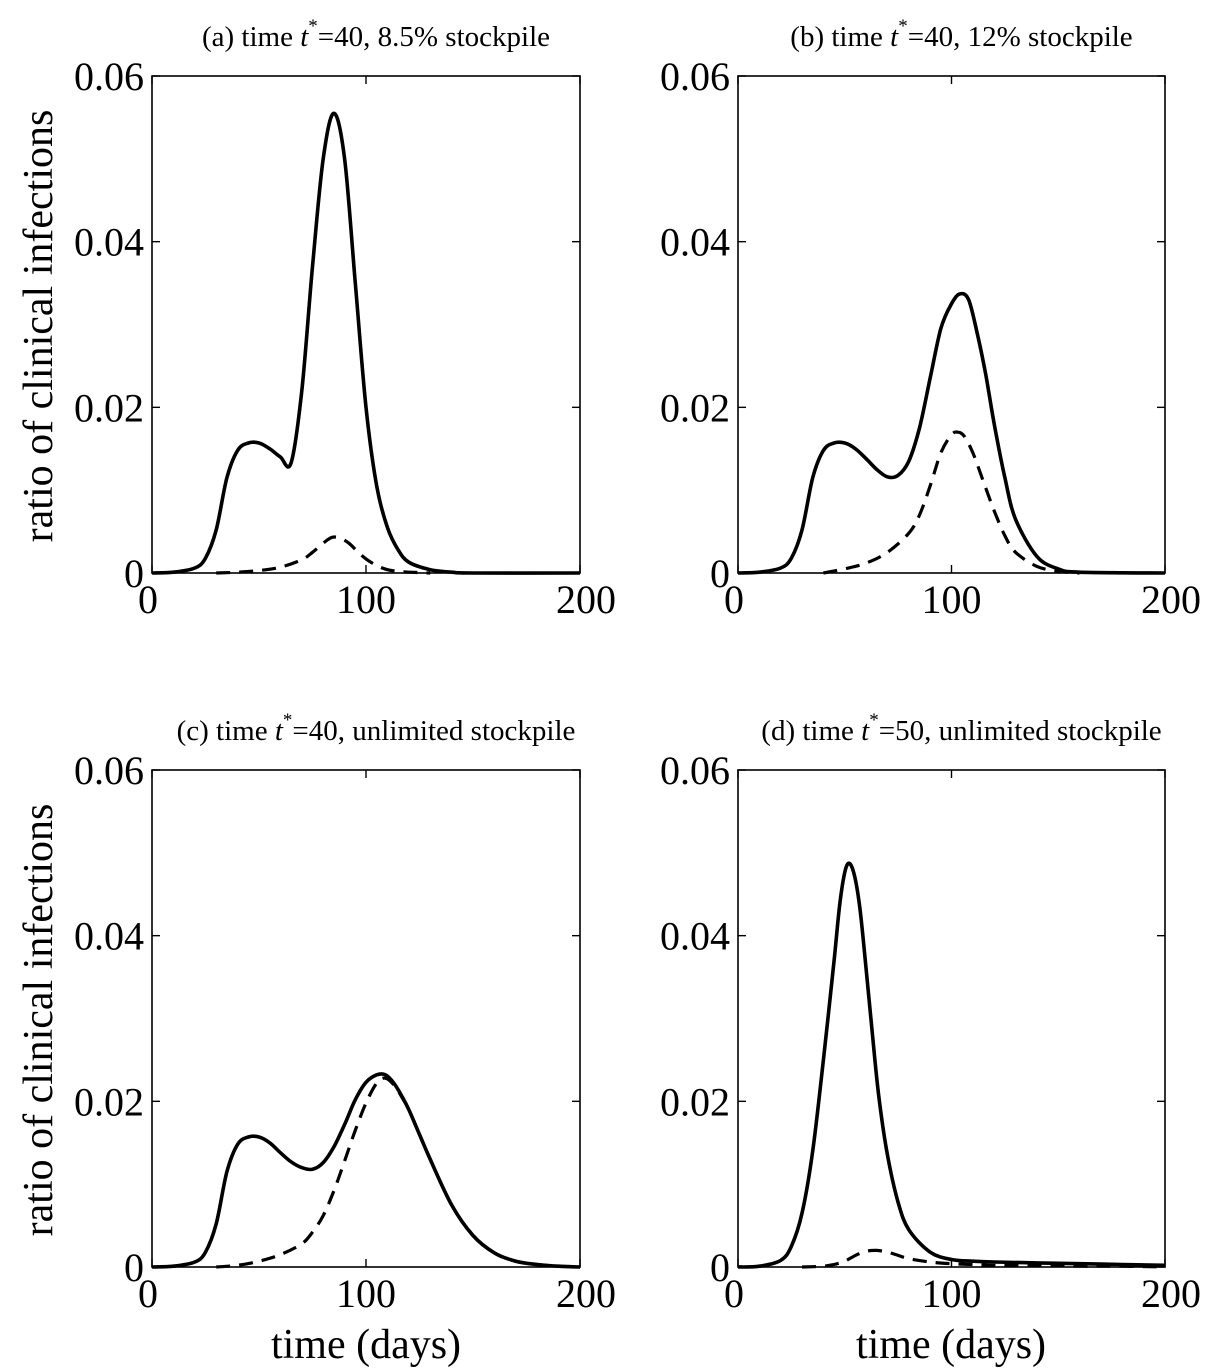  What do you see at coordinates (366, 1018) in the screenshot?
I see `axes-frame-c` at bounding box center [366, 1018].